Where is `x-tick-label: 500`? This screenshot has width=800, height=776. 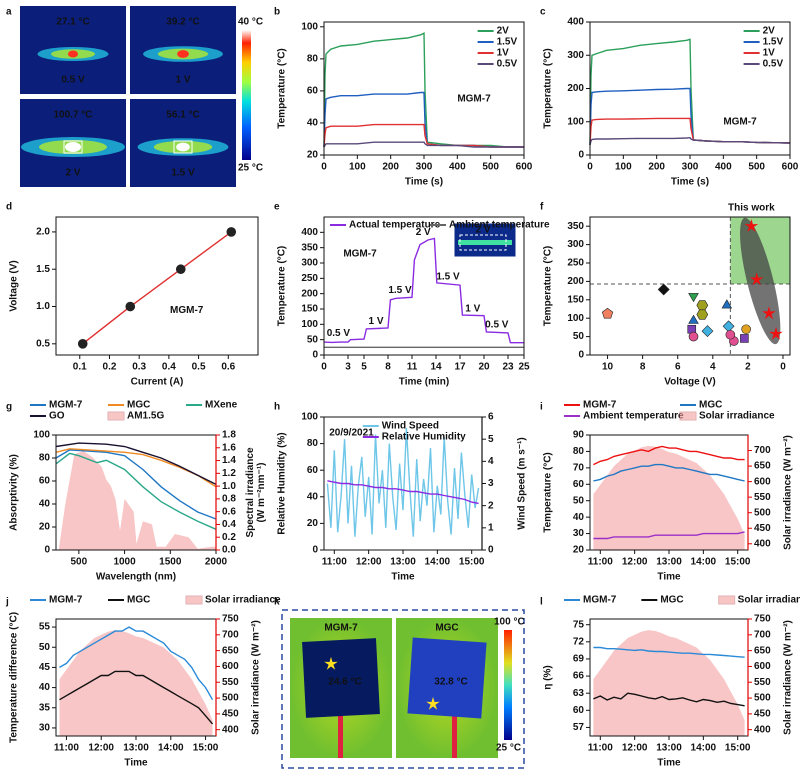 x-tick-label: 500 is located at coordinates (490, 167).